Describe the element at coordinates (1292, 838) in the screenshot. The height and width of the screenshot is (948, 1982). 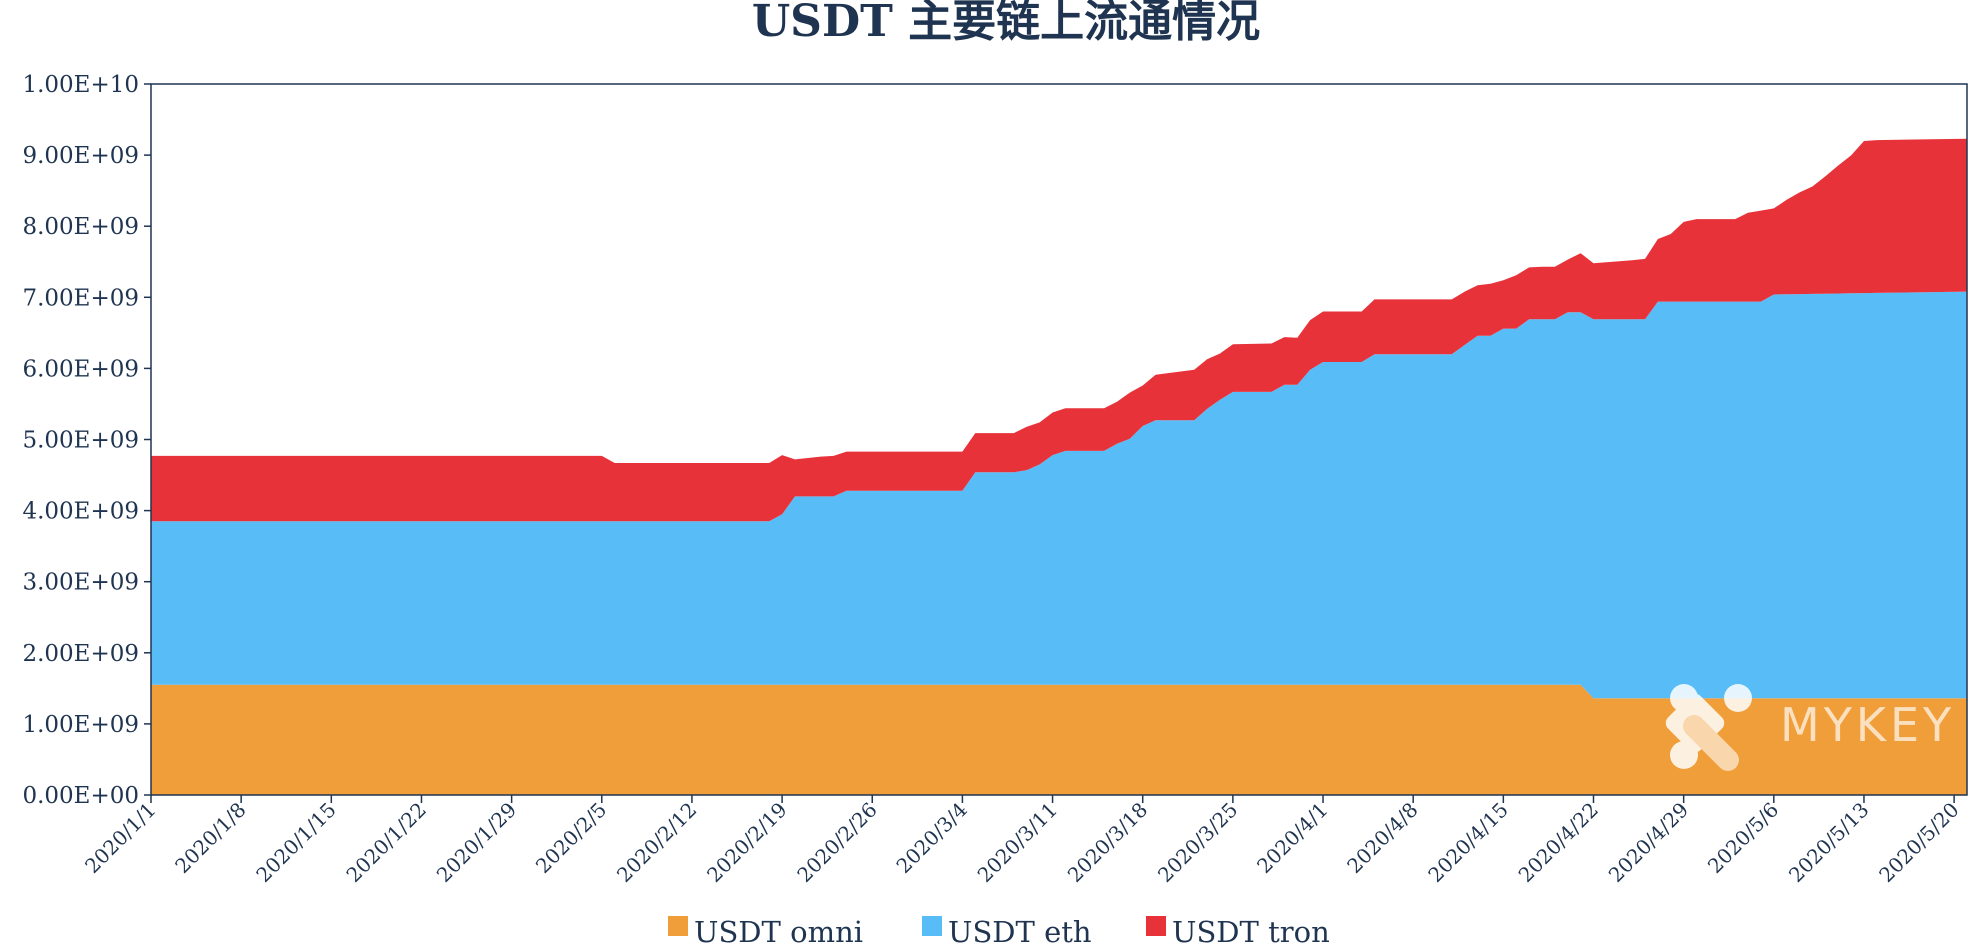
I see `x-tick-label: 2020/4/1` at that location.